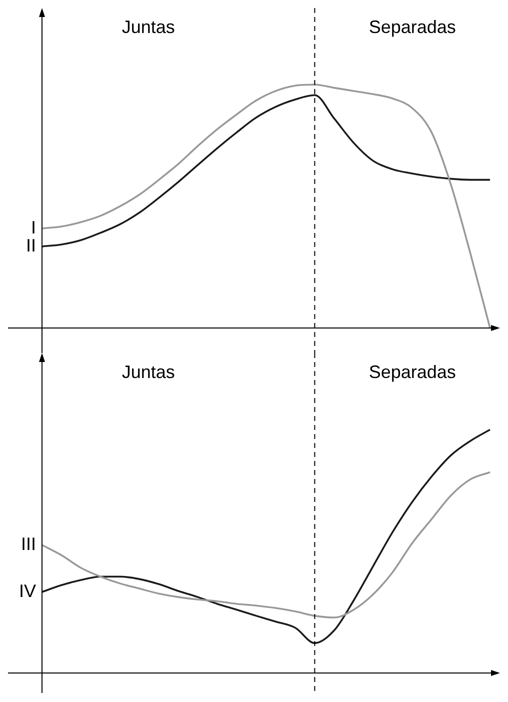  What do you see at coordinates (31, 245) in the screenshot?
I see `series-label: II` at bounding box center [31, 245].